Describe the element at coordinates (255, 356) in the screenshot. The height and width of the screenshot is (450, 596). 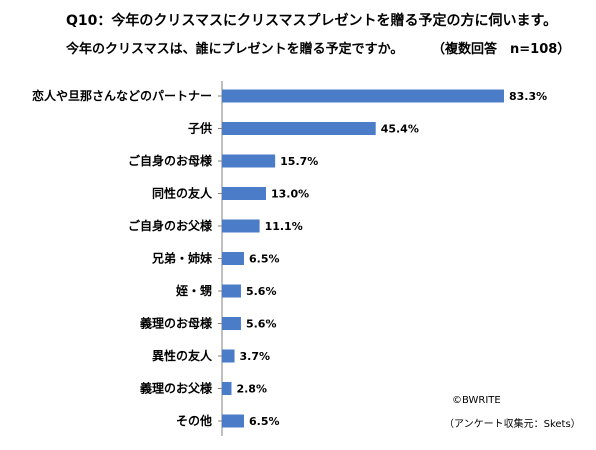
I see `value-label: 3.7%` at that location.